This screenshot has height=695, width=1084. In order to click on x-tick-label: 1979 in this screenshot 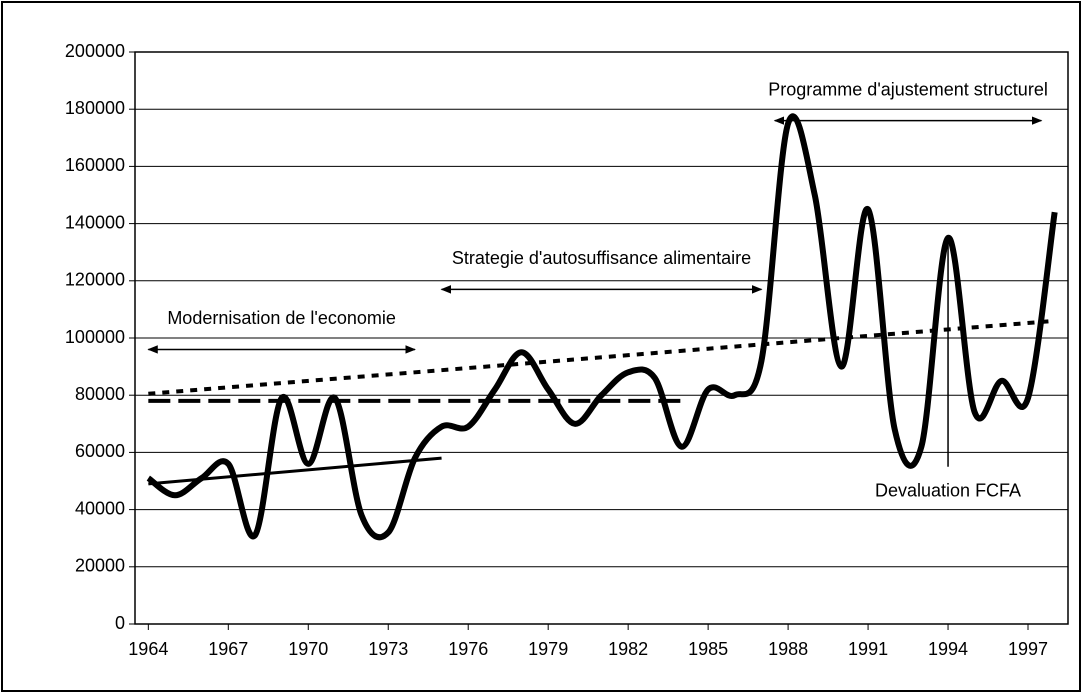, I will do `click(548, 649)`.